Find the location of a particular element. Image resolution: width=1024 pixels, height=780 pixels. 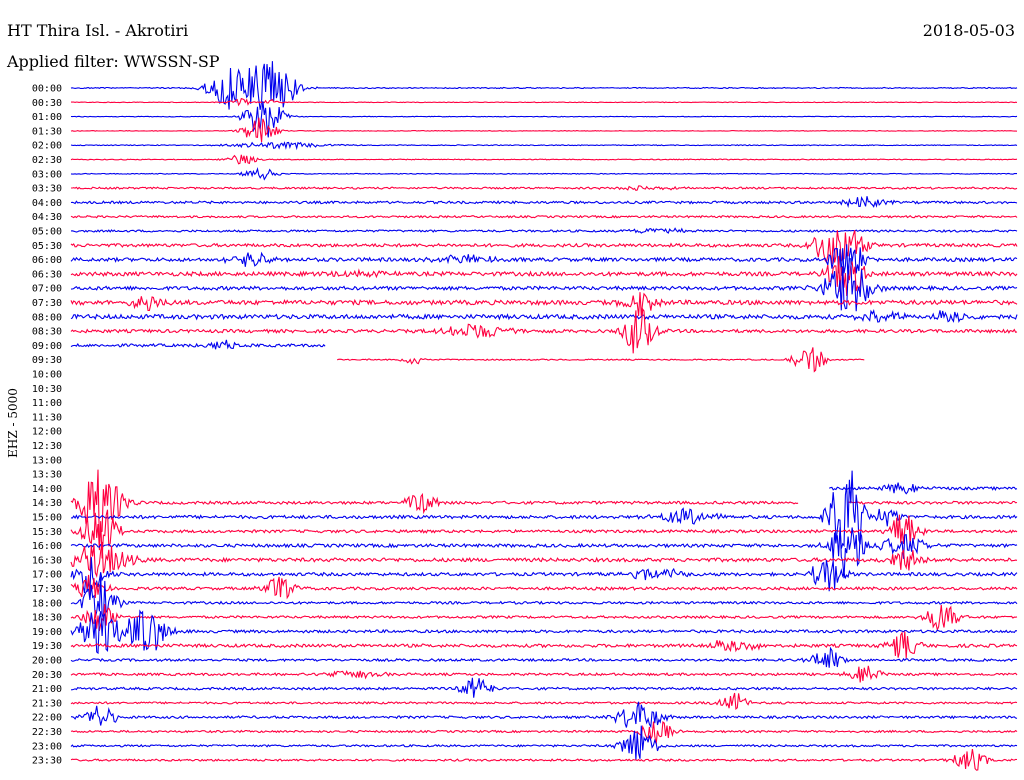

time-tick-label: 17:00 is located at coordinates (47, 575).